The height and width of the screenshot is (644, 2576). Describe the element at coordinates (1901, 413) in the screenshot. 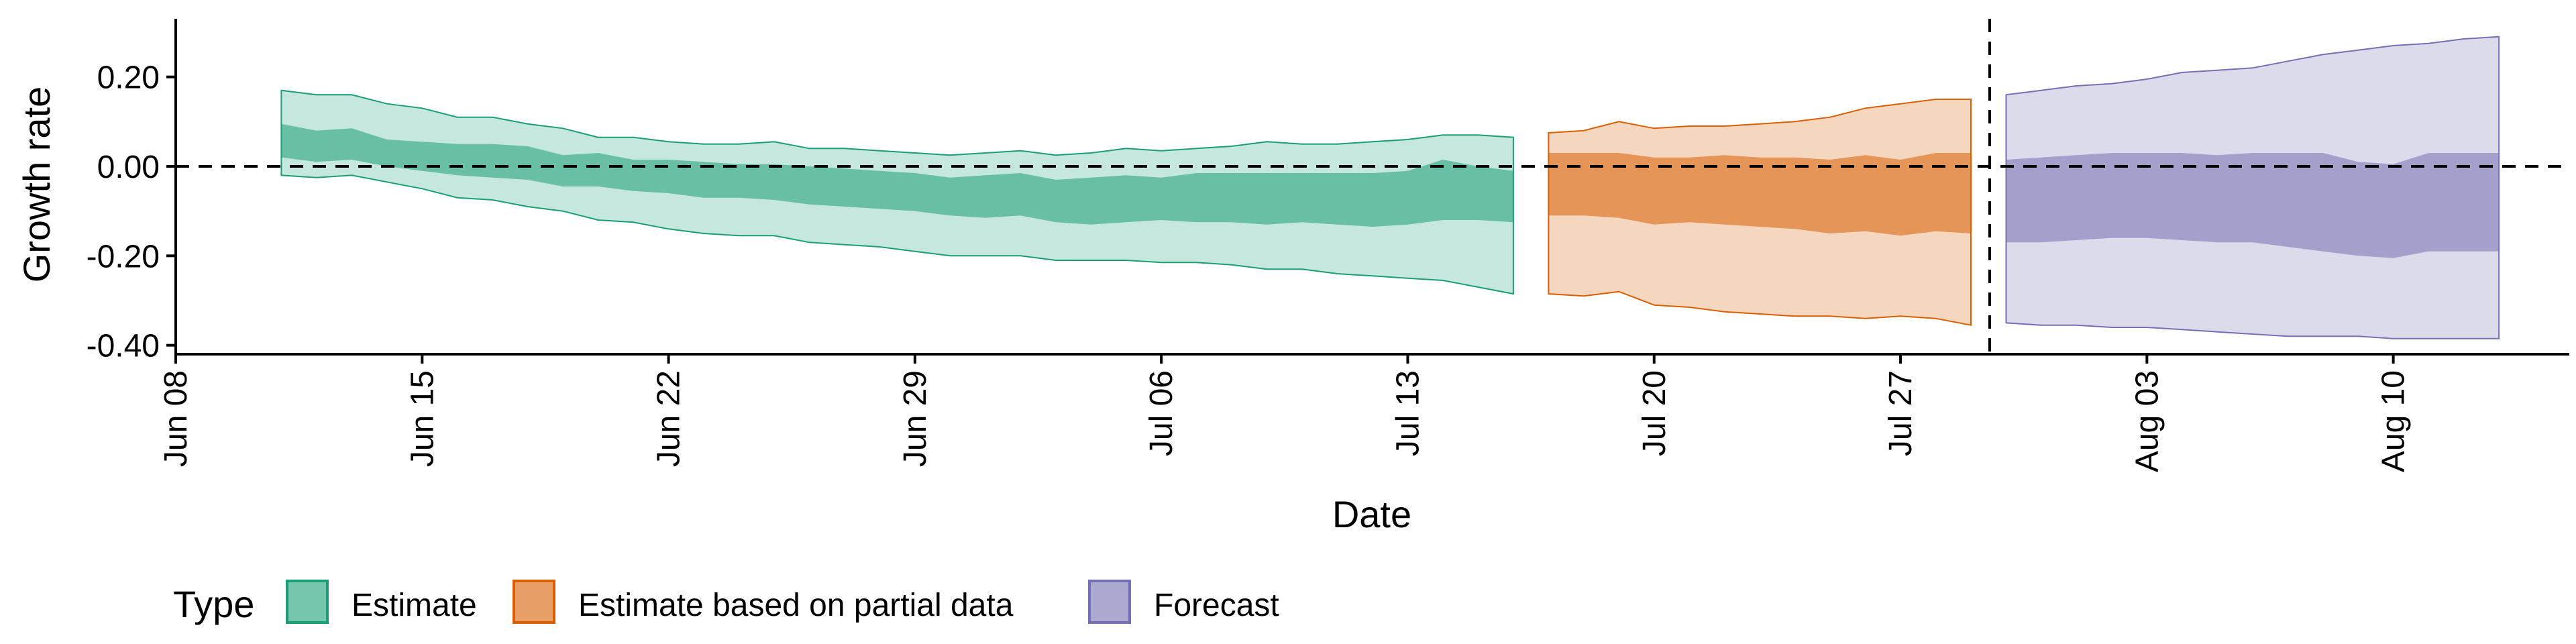

I see `x-tick-label: Jul 27` at that location.